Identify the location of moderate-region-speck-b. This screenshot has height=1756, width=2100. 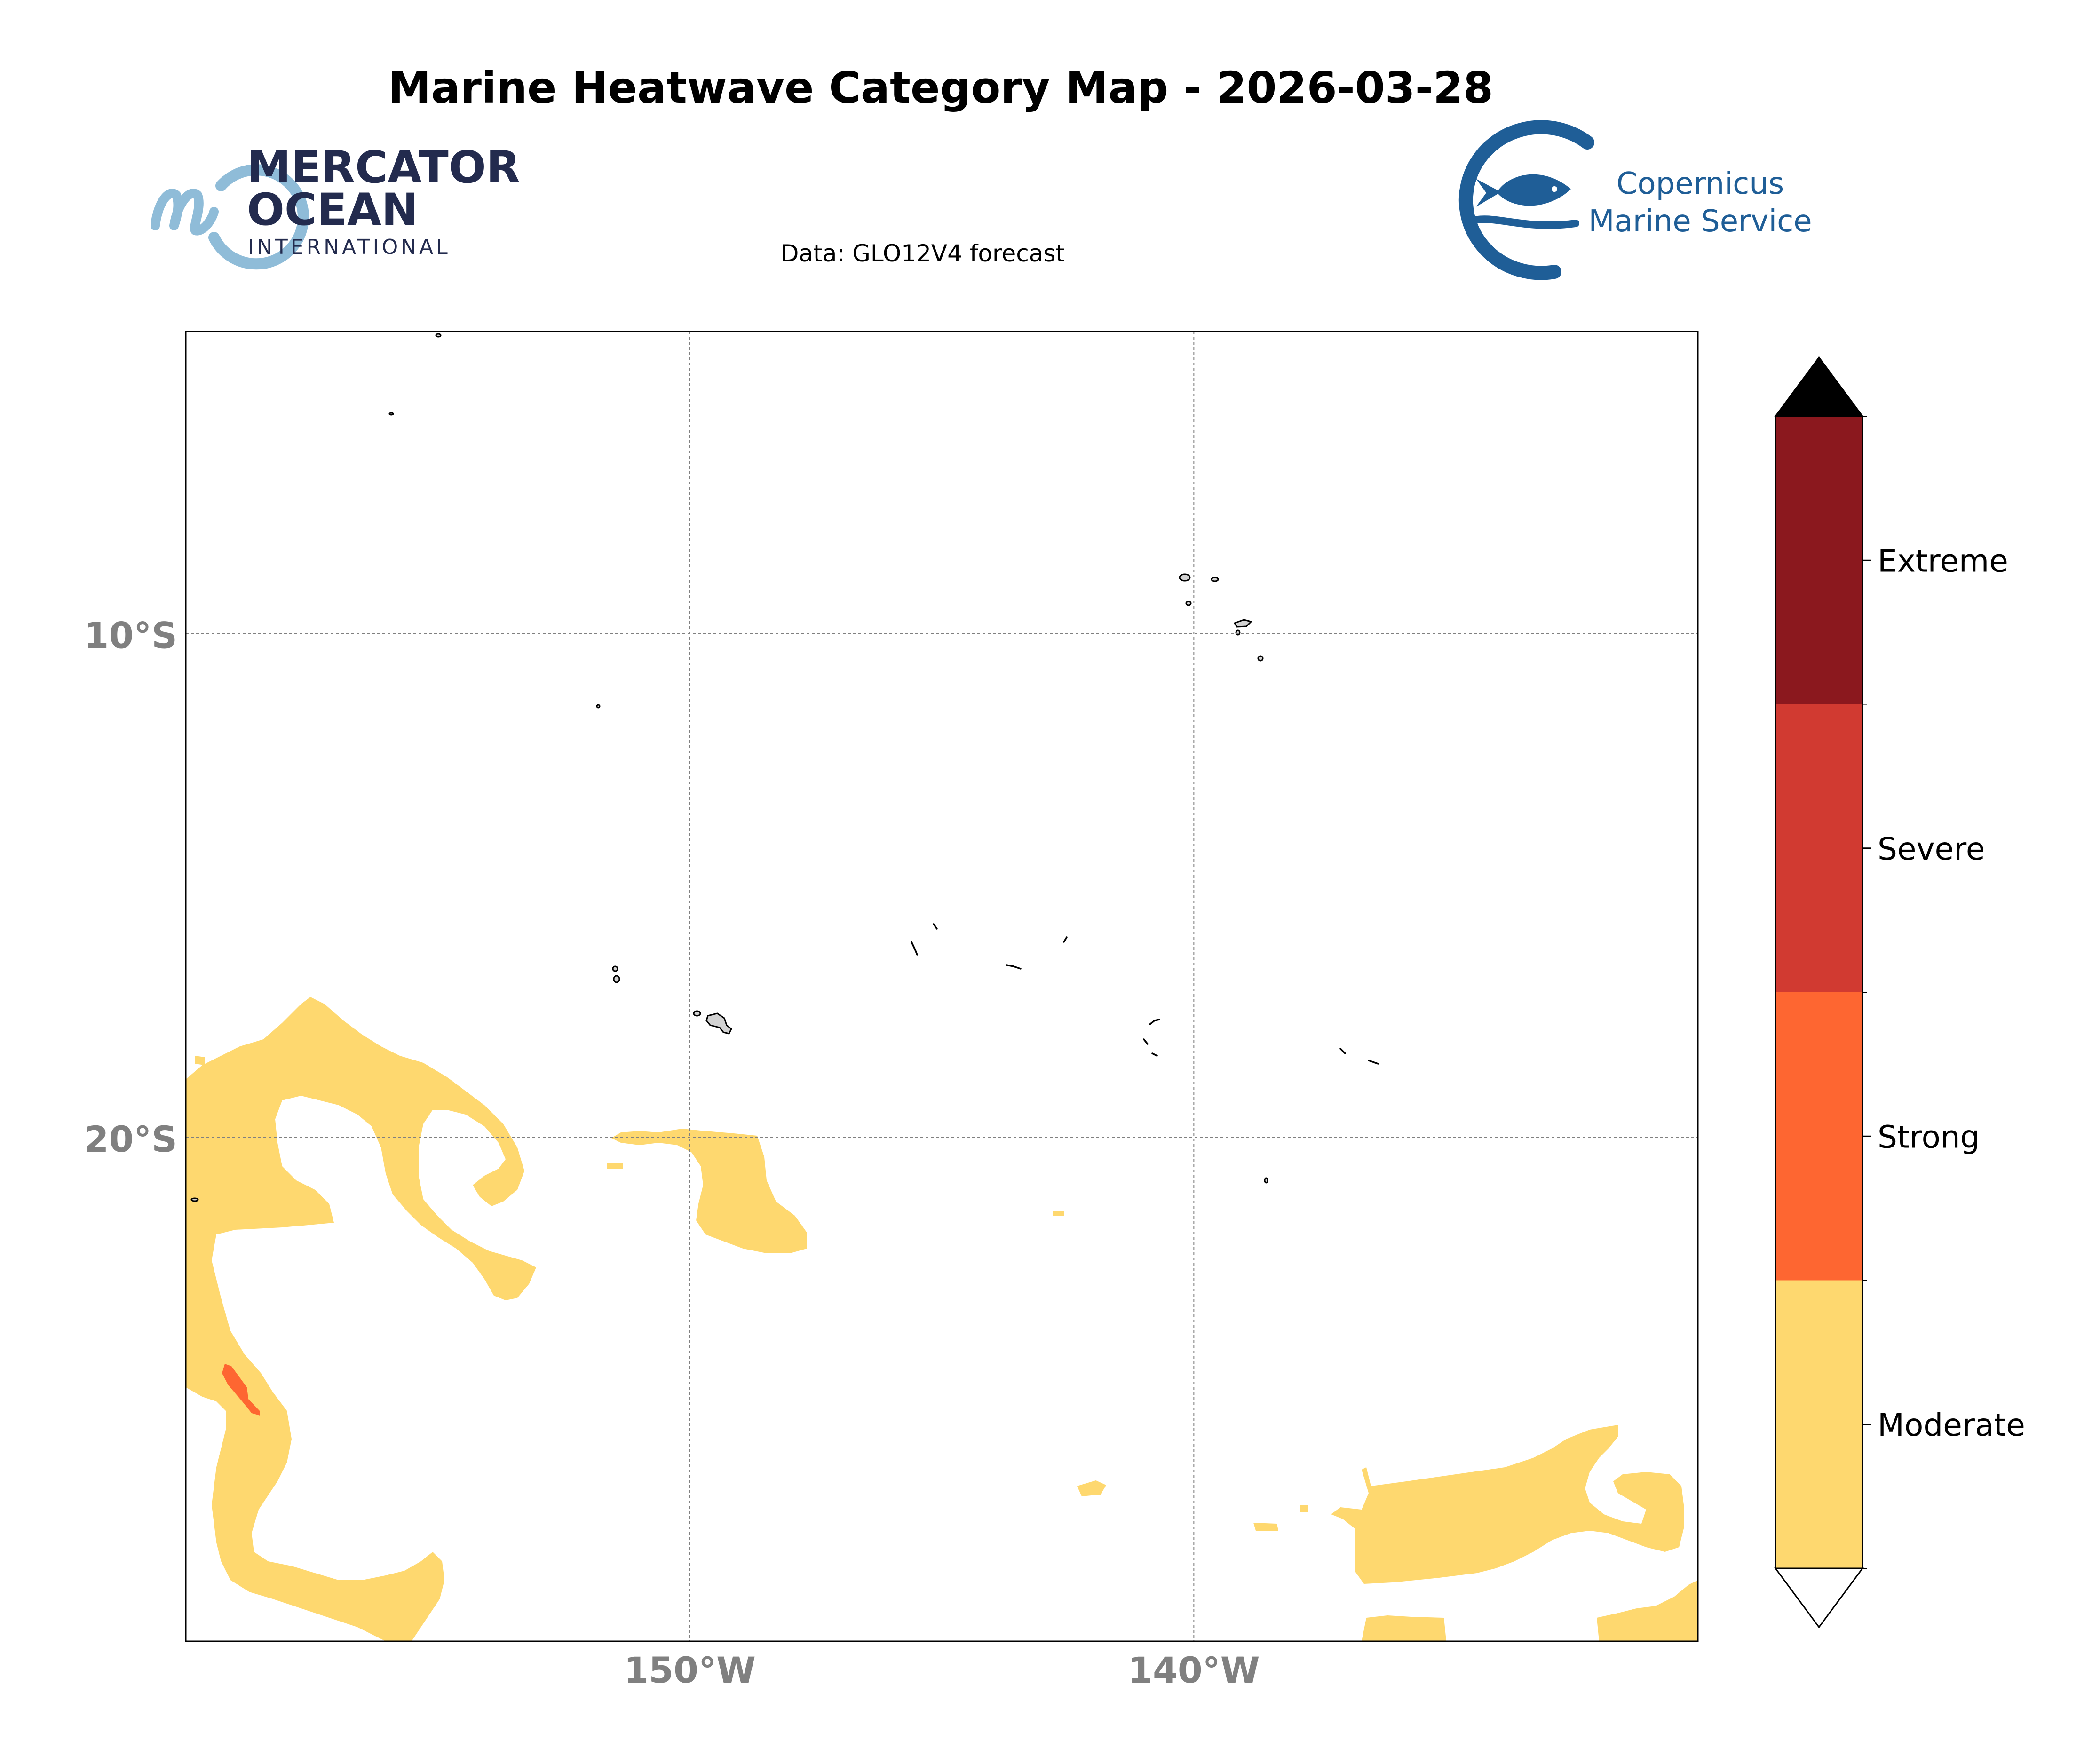
(1091, 1488).